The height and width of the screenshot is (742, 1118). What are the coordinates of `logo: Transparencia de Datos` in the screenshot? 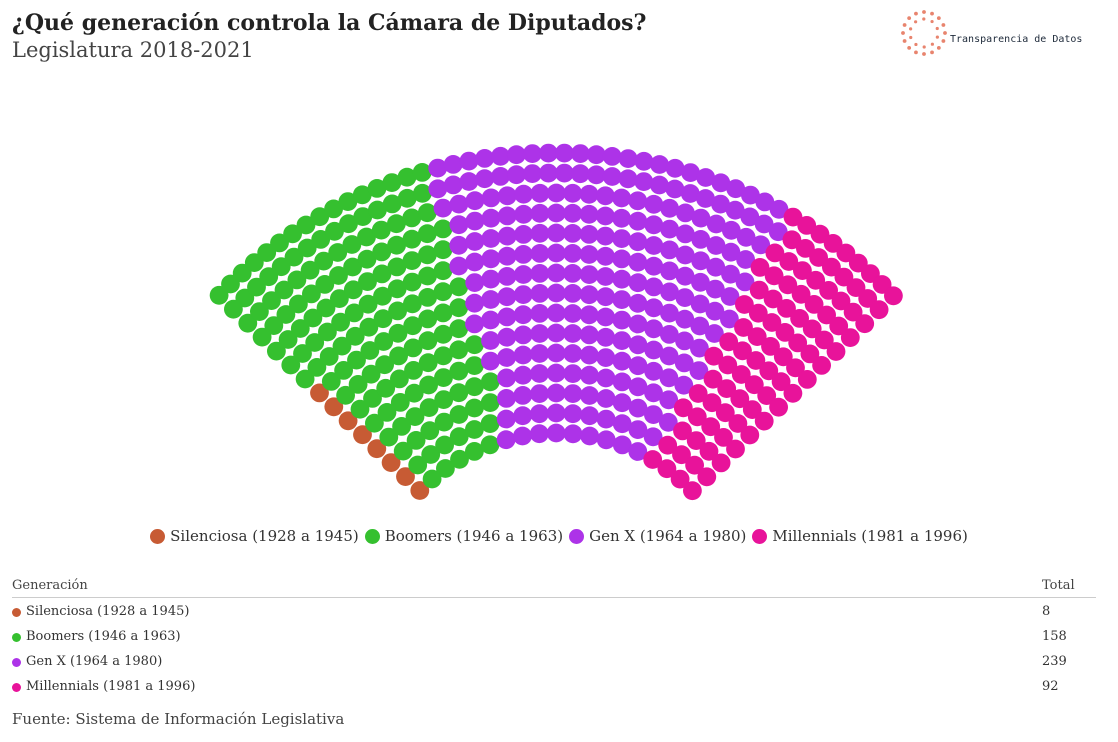 It's located at (1000, 33).